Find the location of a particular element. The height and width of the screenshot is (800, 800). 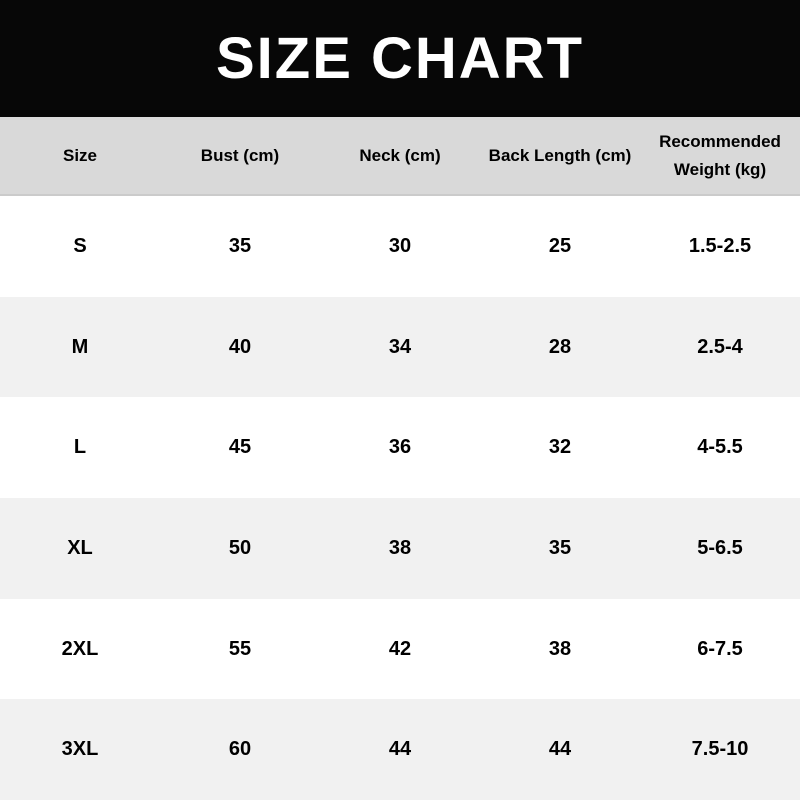

cell-neck: 36 is located at coordinates (400, 447).